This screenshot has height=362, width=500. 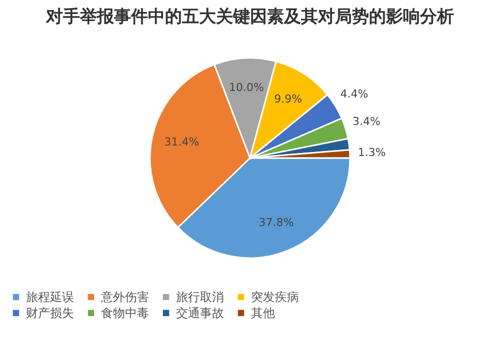 I want to click on data-label: 9.9%, so click(x=288, y=99).